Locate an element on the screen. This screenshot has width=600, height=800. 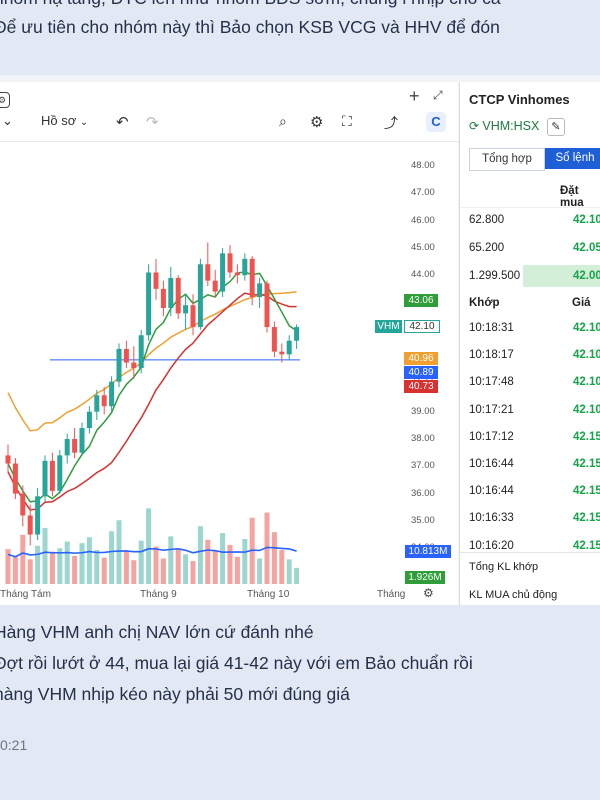
settings-icon: ⚙ is located at coordinates (5, 100).